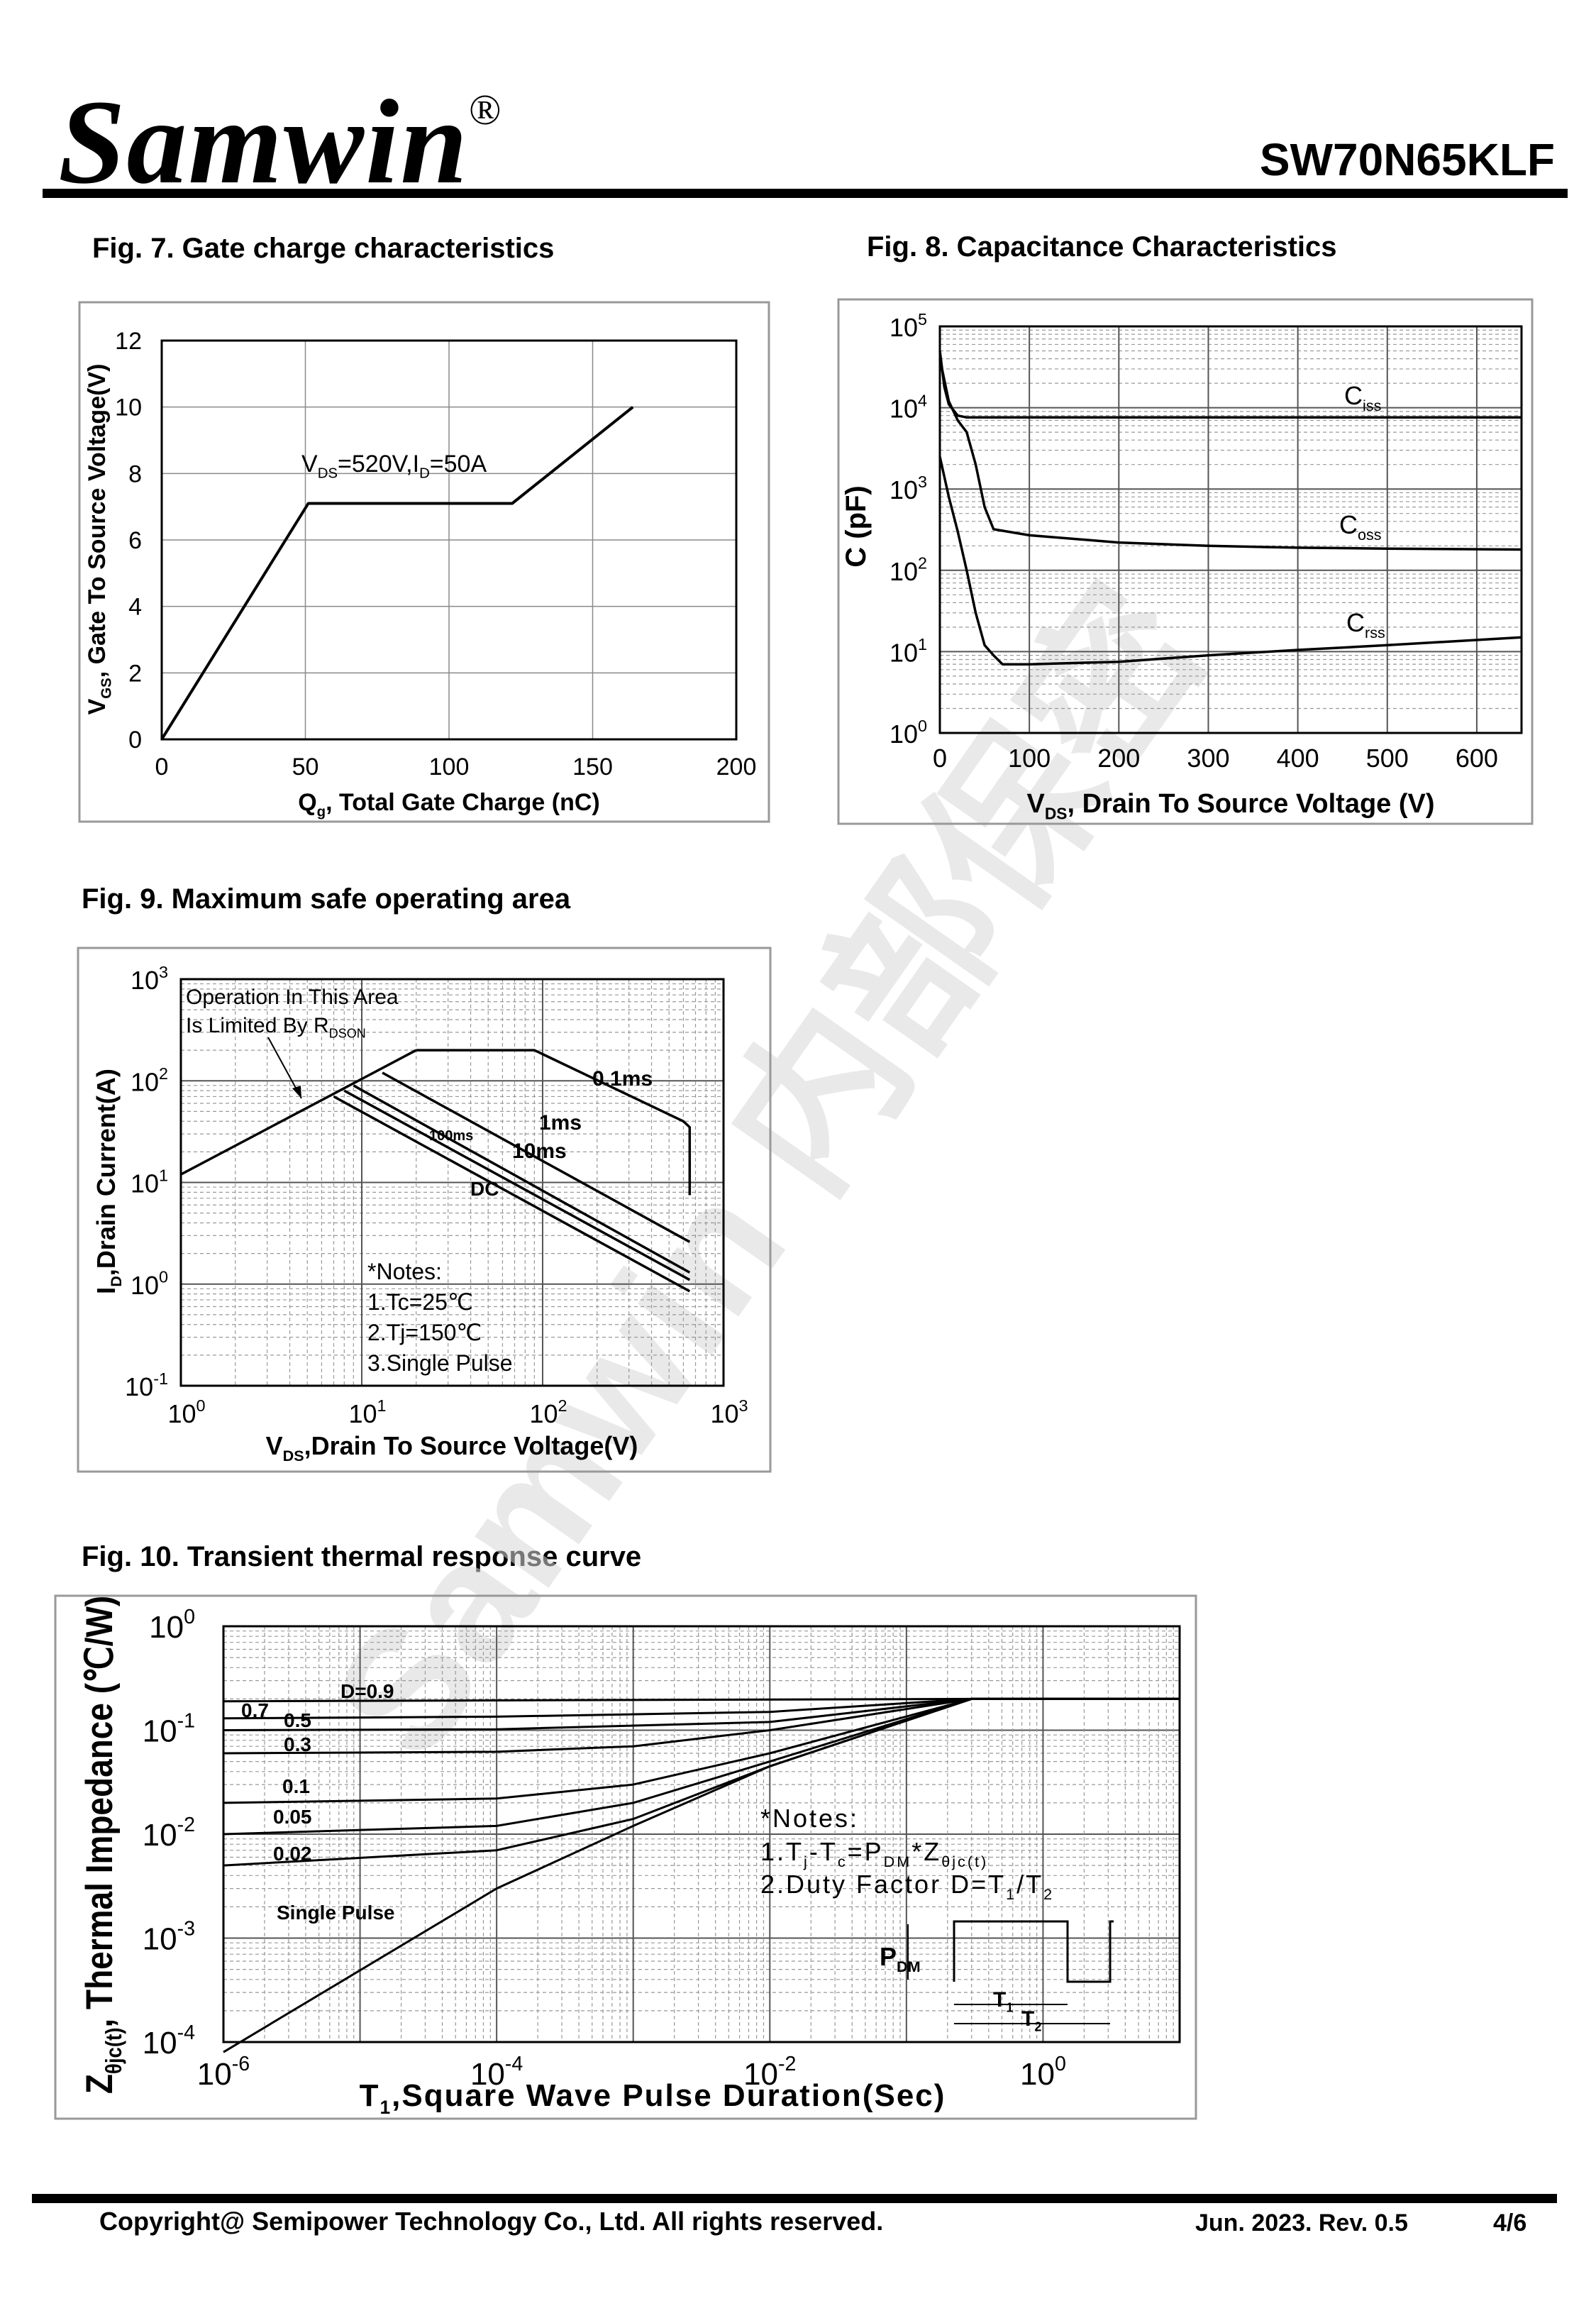 The width and height of the screenshot is (1596, 2306). What do you see at coordinates (1298, 758) in the screenshot?
I see `fig8-x-tick-label: 400` at bounding box center [1298, 758].